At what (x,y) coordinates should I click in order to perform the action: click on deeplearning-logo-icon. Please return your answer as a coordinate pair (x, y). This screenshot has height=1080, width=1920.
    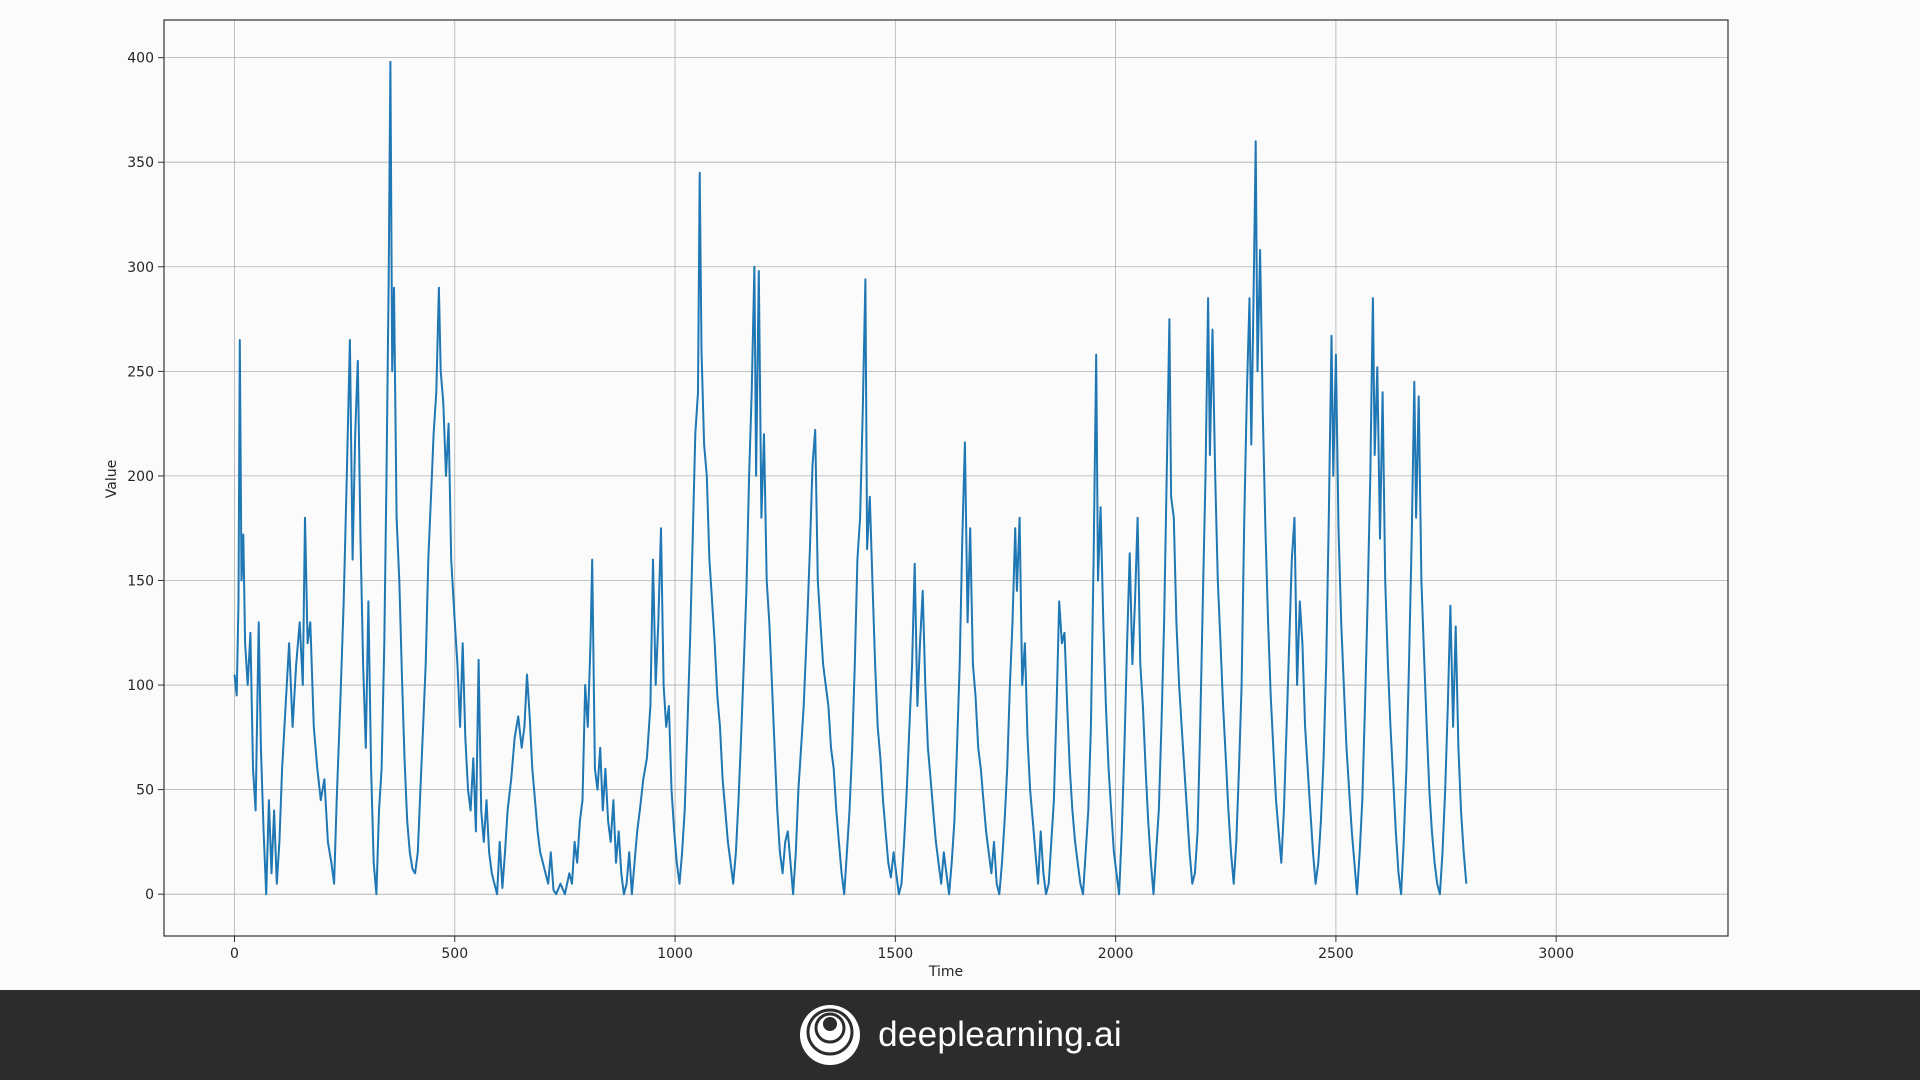
    Looking at the image, I should click on (830, 1035).